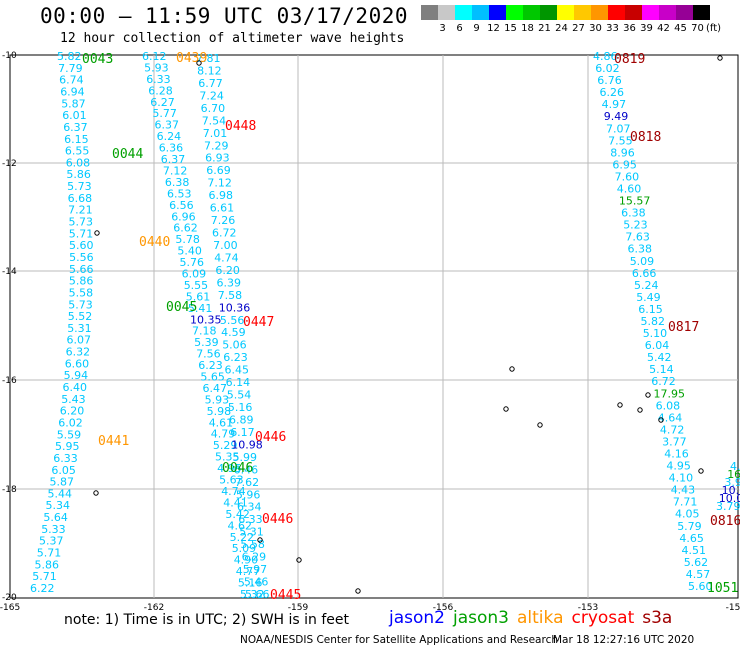  I want to click on swh-value-label: 5.71, so click(44, 576).